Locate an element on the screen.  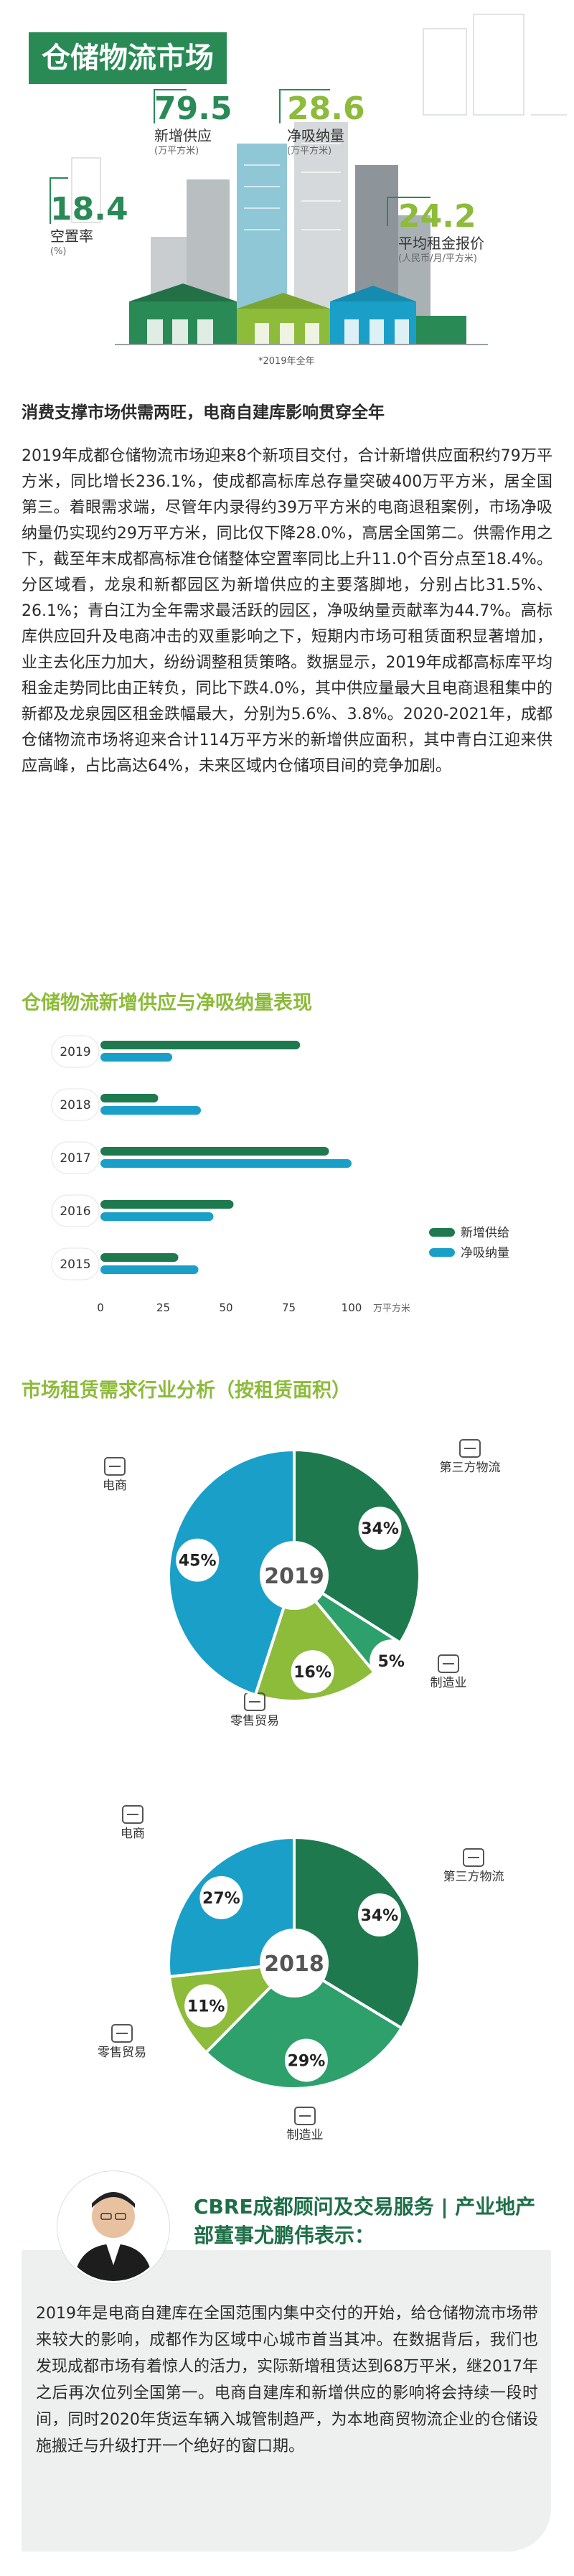
quote-box is located at coordinates (286, 2401).